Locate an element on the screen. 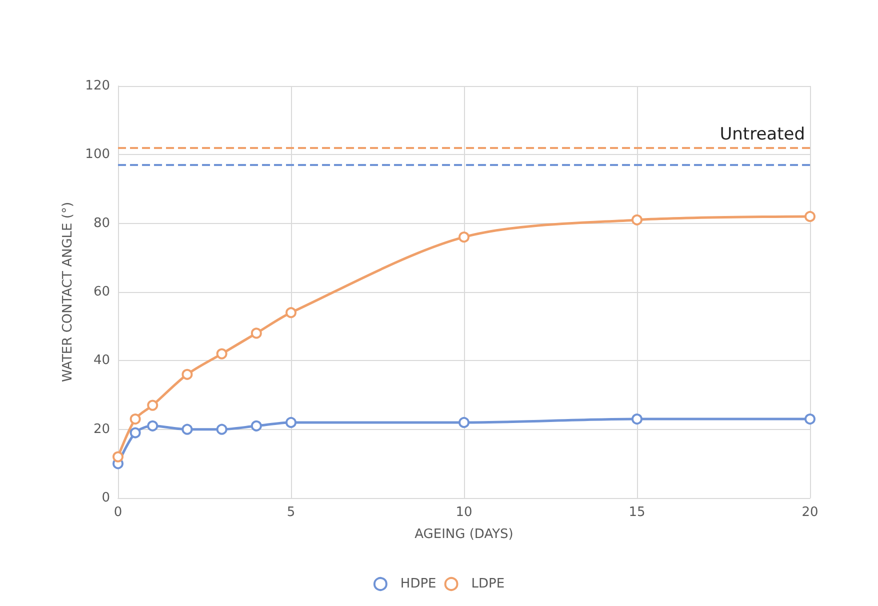  y-tick-label: 60 is located at coordinates (101, 292).